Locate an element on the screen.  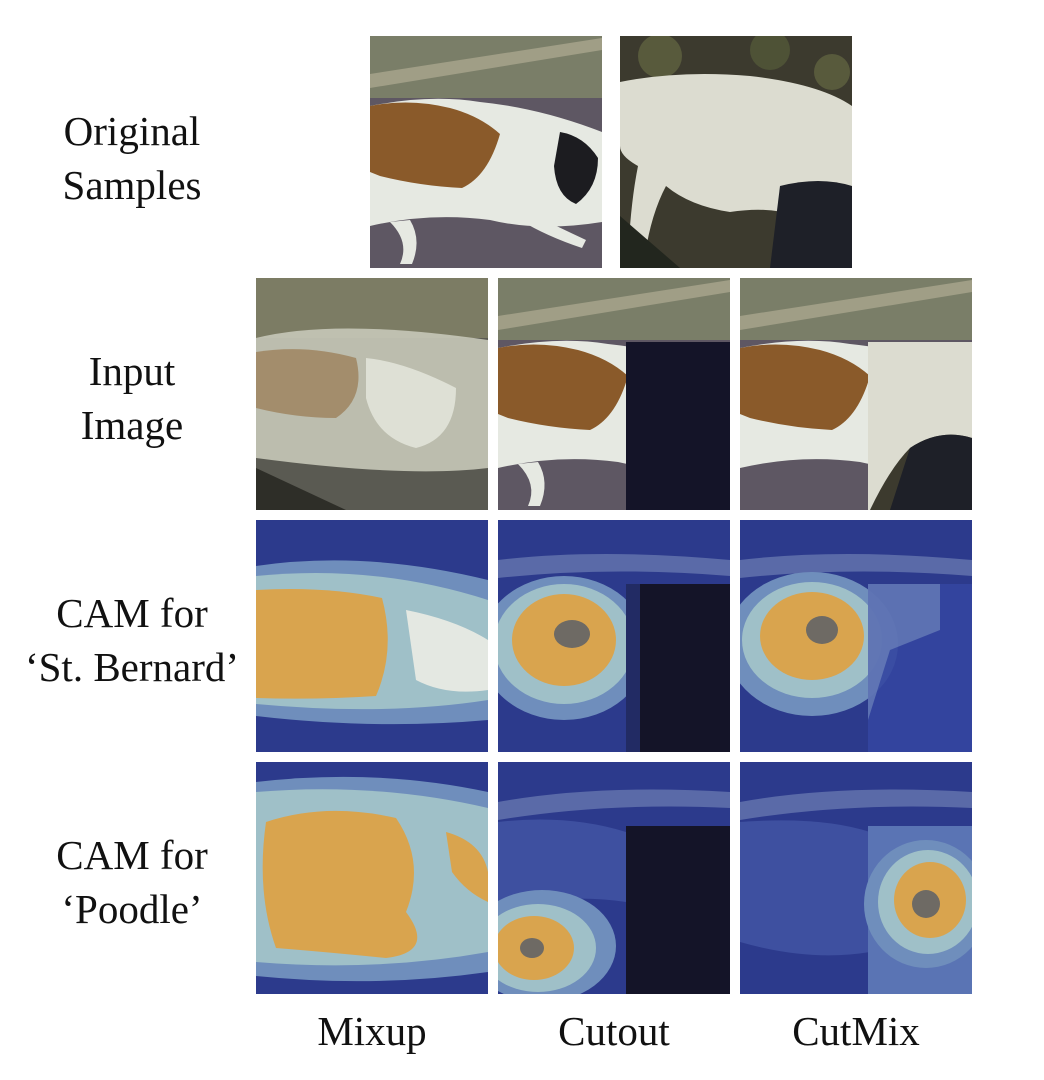
original-sample-poodle is located at coordinates (736, 152).